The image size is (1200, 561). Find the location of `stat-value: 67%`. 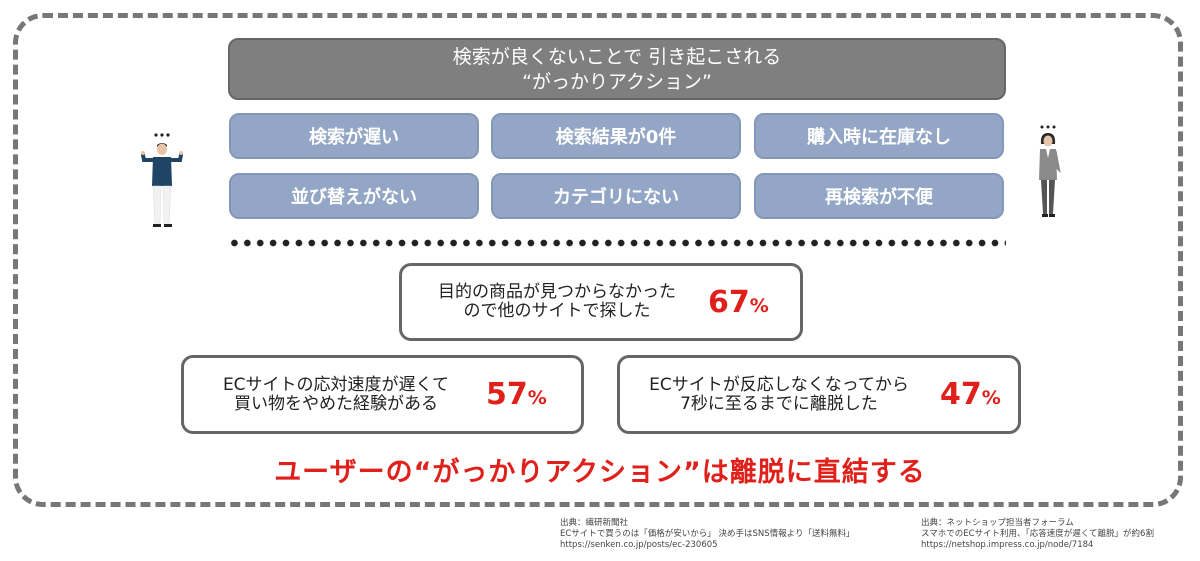

stat-value: 67% is located at coordinates (735, 302).